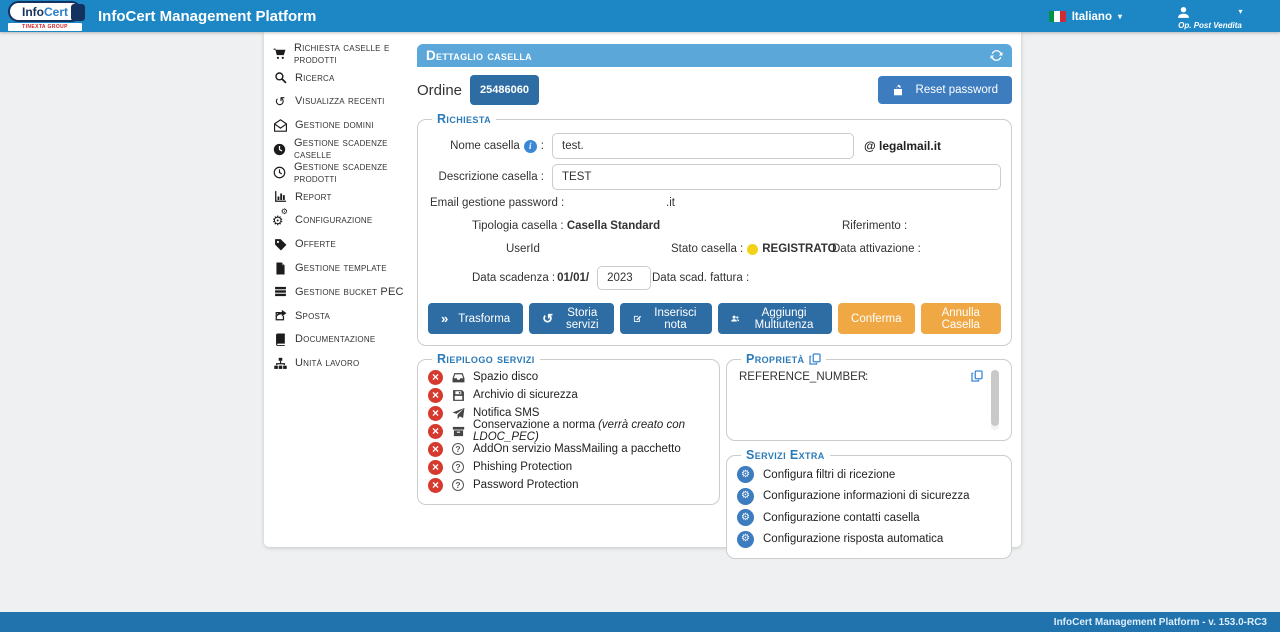 Image resolution: width=1280 pixels, height=632 pixels. What do you see at coordinates (514, 278) in the screenshot?
I see `data-scadenza-label: Data scadenza :` at bounding box center [514, 278].